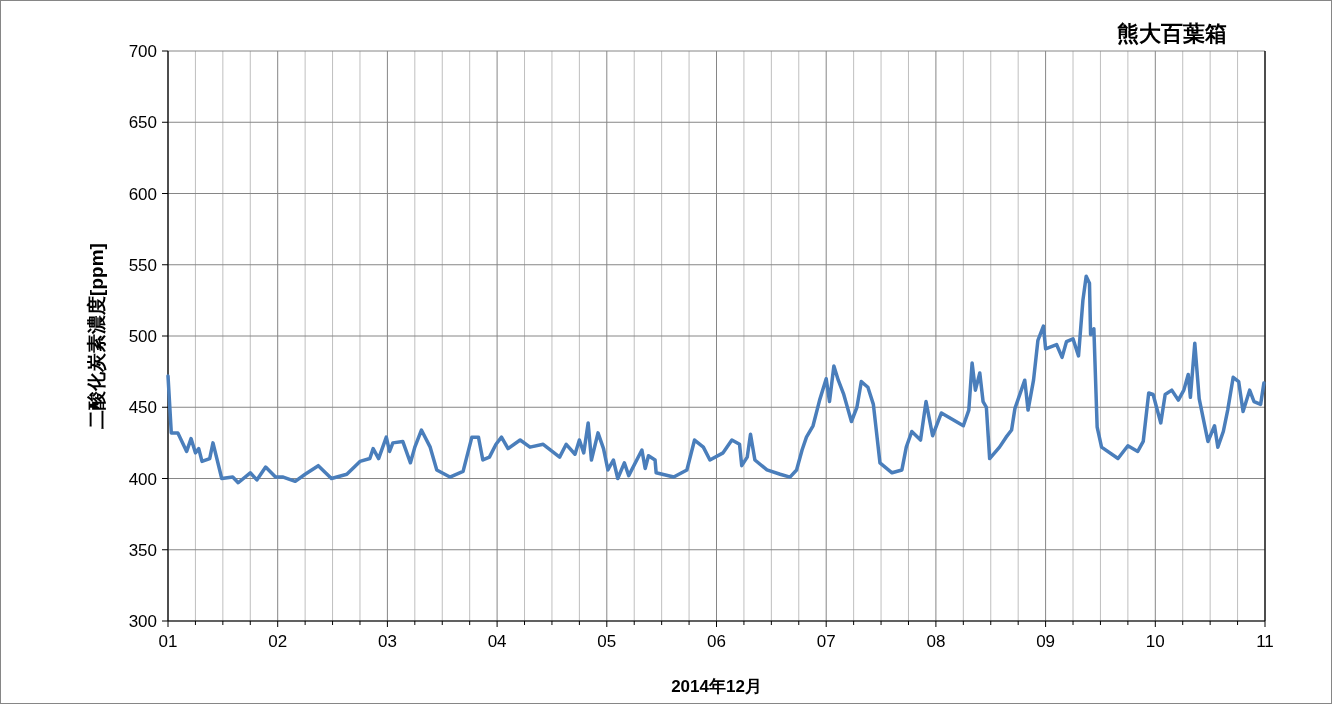  I want to click on x-tick-label: 09, so click(1046, 641).